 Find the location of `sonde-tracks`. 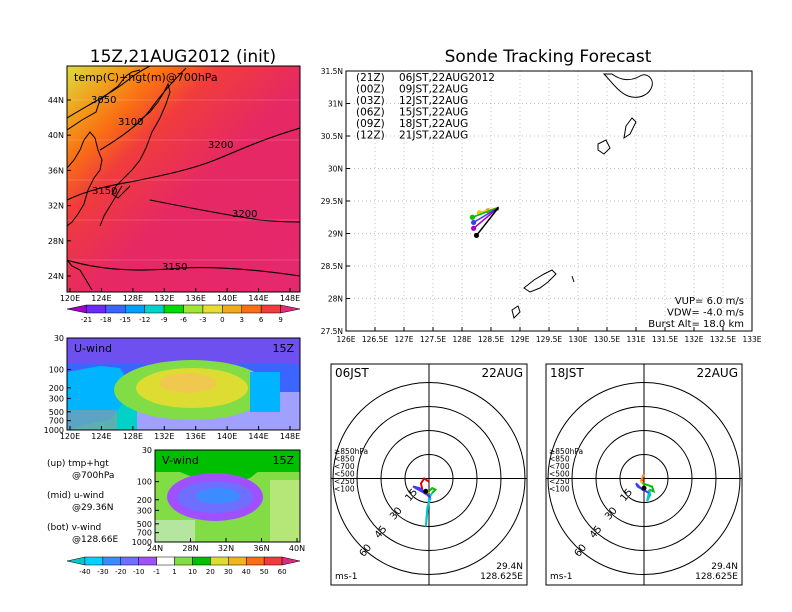

sonde-tracks is located at coordinates (484, 222).